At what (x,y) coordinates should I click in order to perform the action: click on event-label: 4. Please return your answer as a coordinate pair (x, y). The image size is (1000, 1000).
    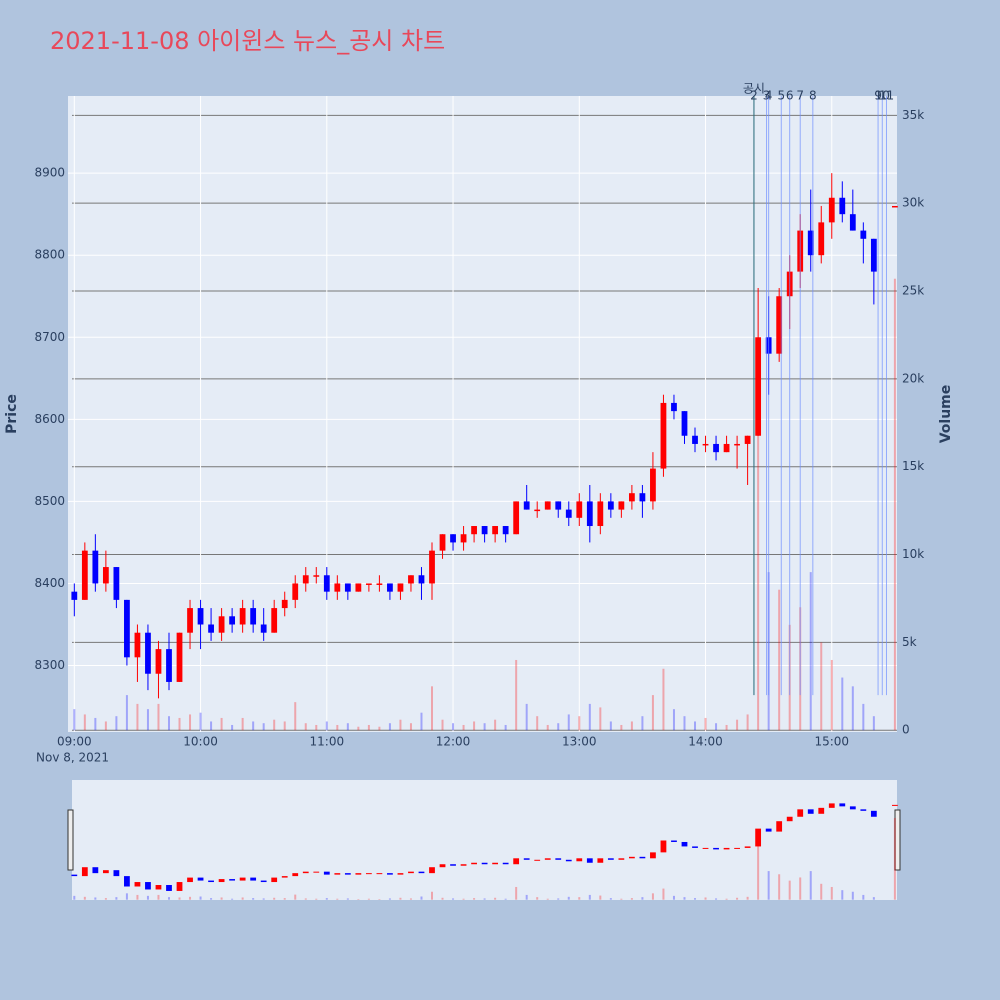
    Looking at the image, I should click on (769, 96).